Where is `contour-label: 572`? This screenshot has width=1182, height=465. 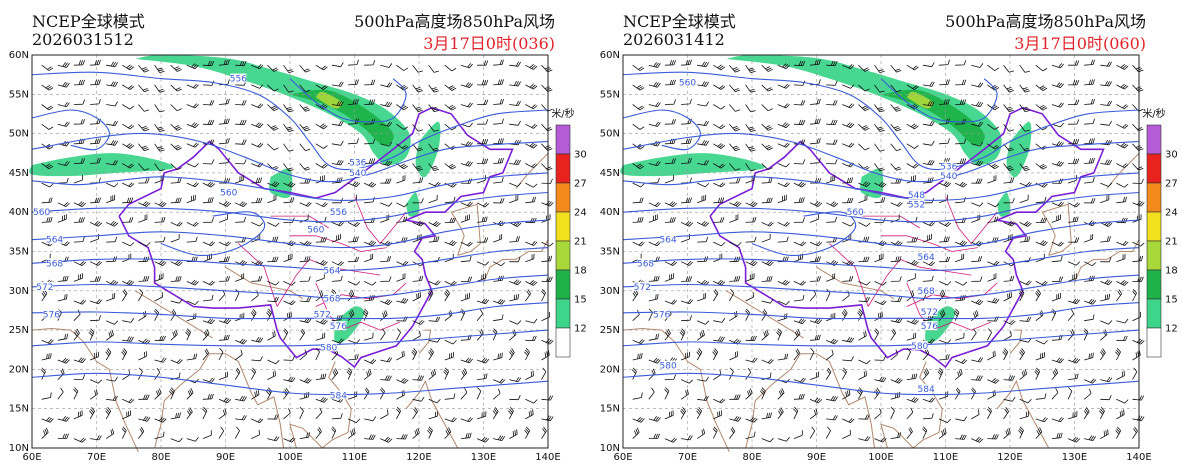
contour-label: 572 is located at coordinates (44, 288).